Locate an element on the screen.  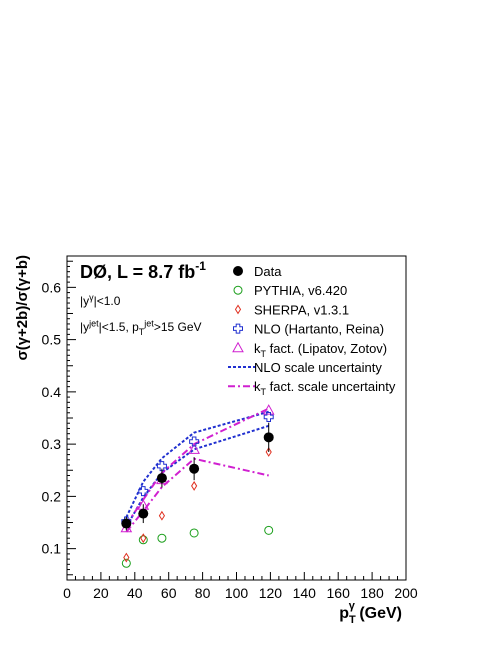
legend-label: kT fact. scale uncertainty is located at coordinates (325, 388).